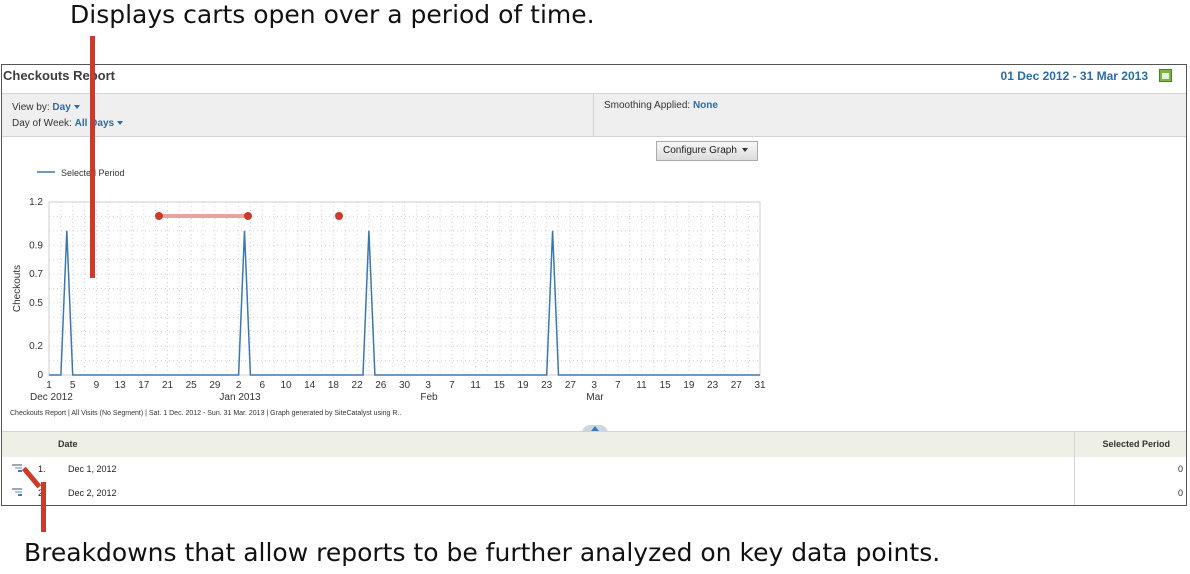  I want to click on x-tick-label: 21, so click(168, 385).